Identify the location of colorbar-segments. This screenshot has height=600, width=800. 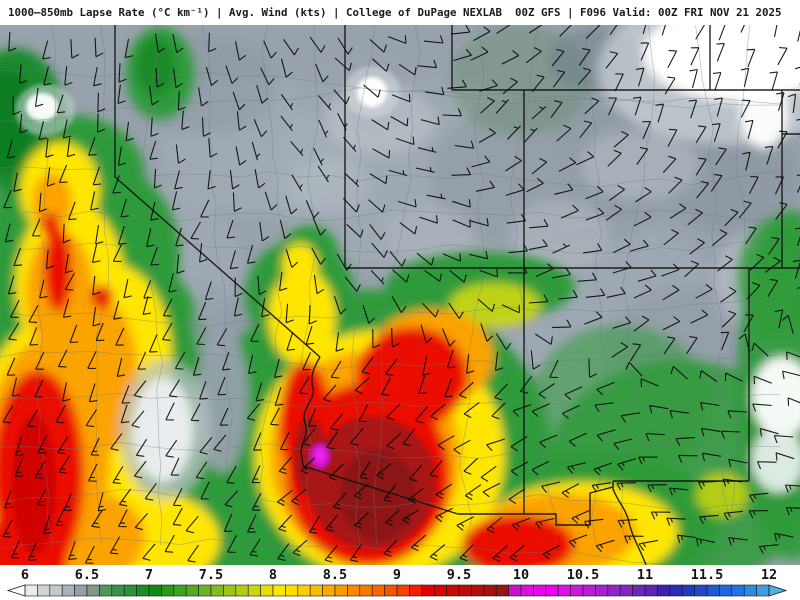
(397, 590).